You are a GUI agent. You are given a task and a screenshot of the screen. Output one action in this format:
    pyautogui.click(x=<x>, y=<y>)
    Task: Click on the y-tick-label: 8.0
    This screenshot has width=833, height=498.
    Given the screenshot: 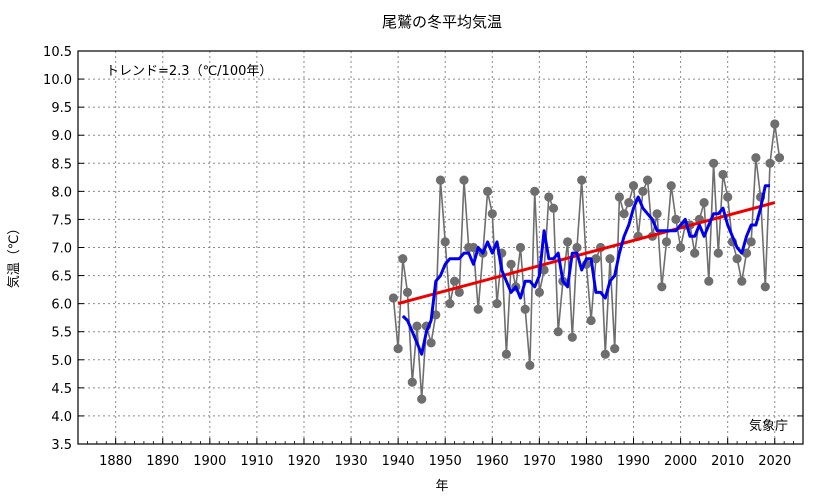 What is the action you would take?
    pyautogui.click(x=61, y=192)
    